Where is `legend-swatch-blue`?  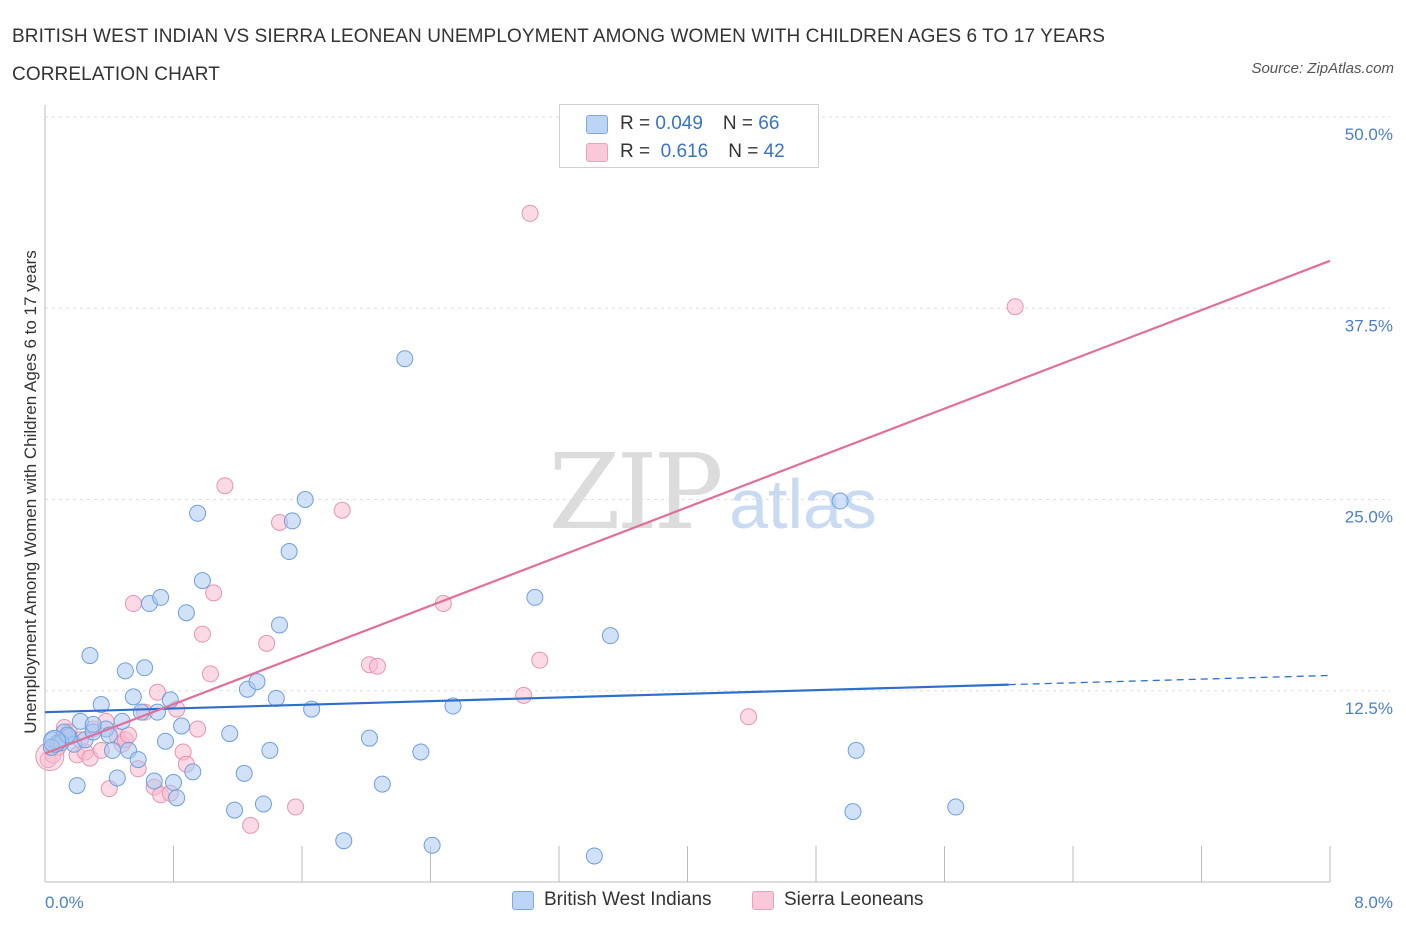
legend-swatch-blue is located at coordinates (597, 124).